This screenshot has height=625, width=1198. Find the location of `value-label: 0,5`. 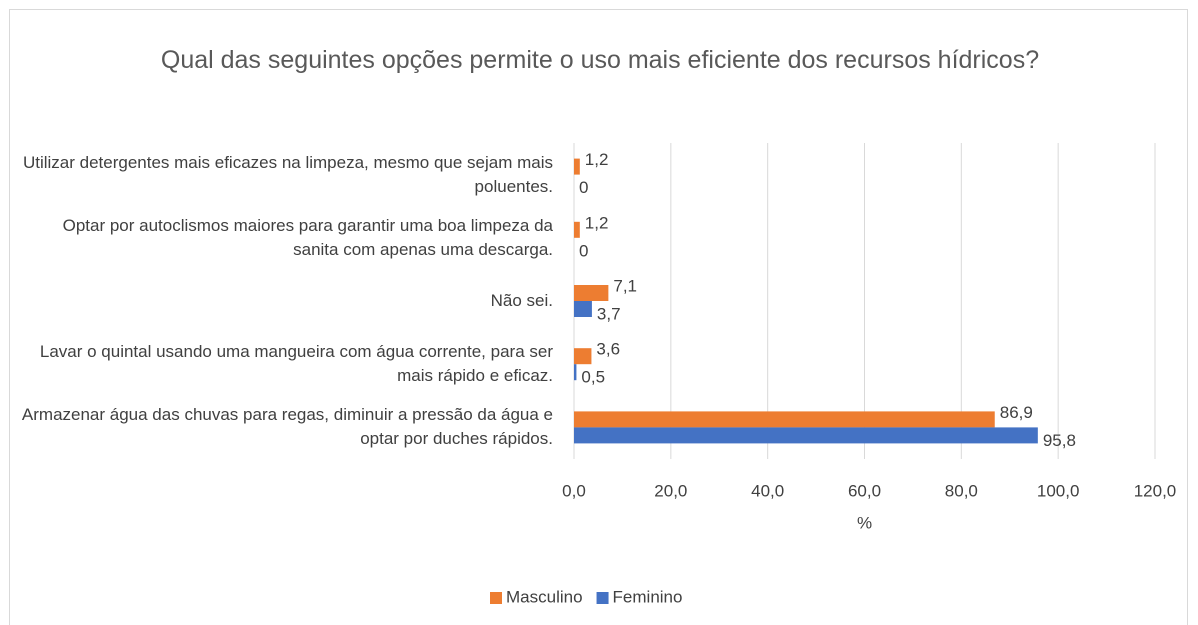

value-label: 0,5 is located at coordinates (593, 377).